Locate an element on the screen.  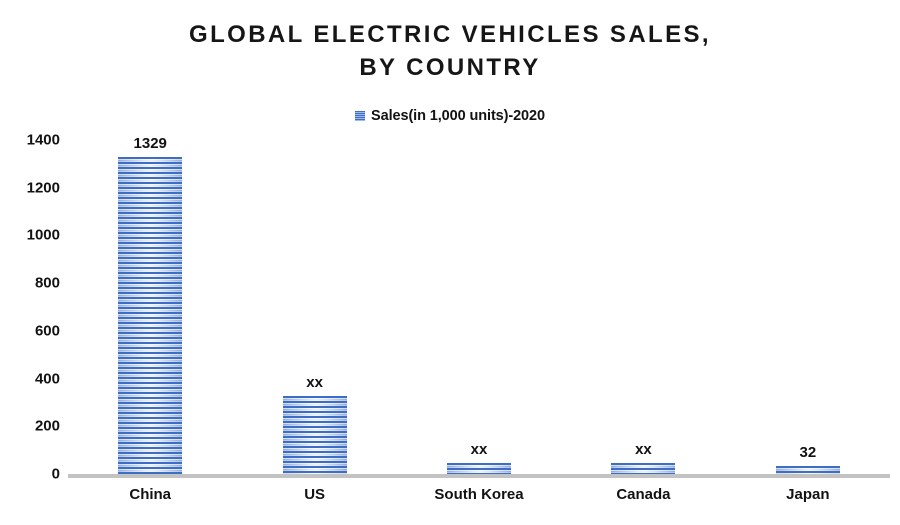
bar-value-china: 1329 is located at coordinates (150, 143).